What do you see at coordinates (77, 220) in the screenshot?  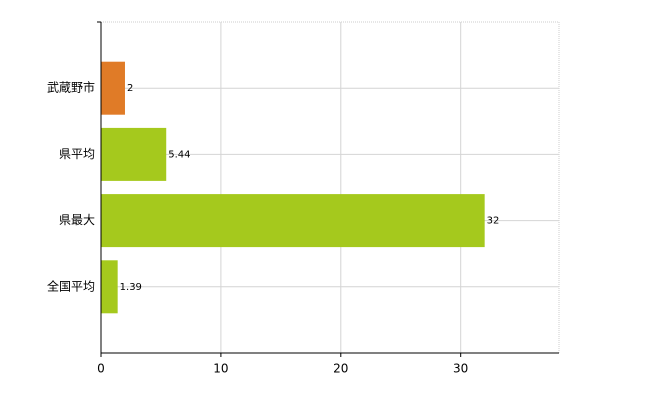 I see `y-tick-label: 県最大` at bounding box center [77, 220].